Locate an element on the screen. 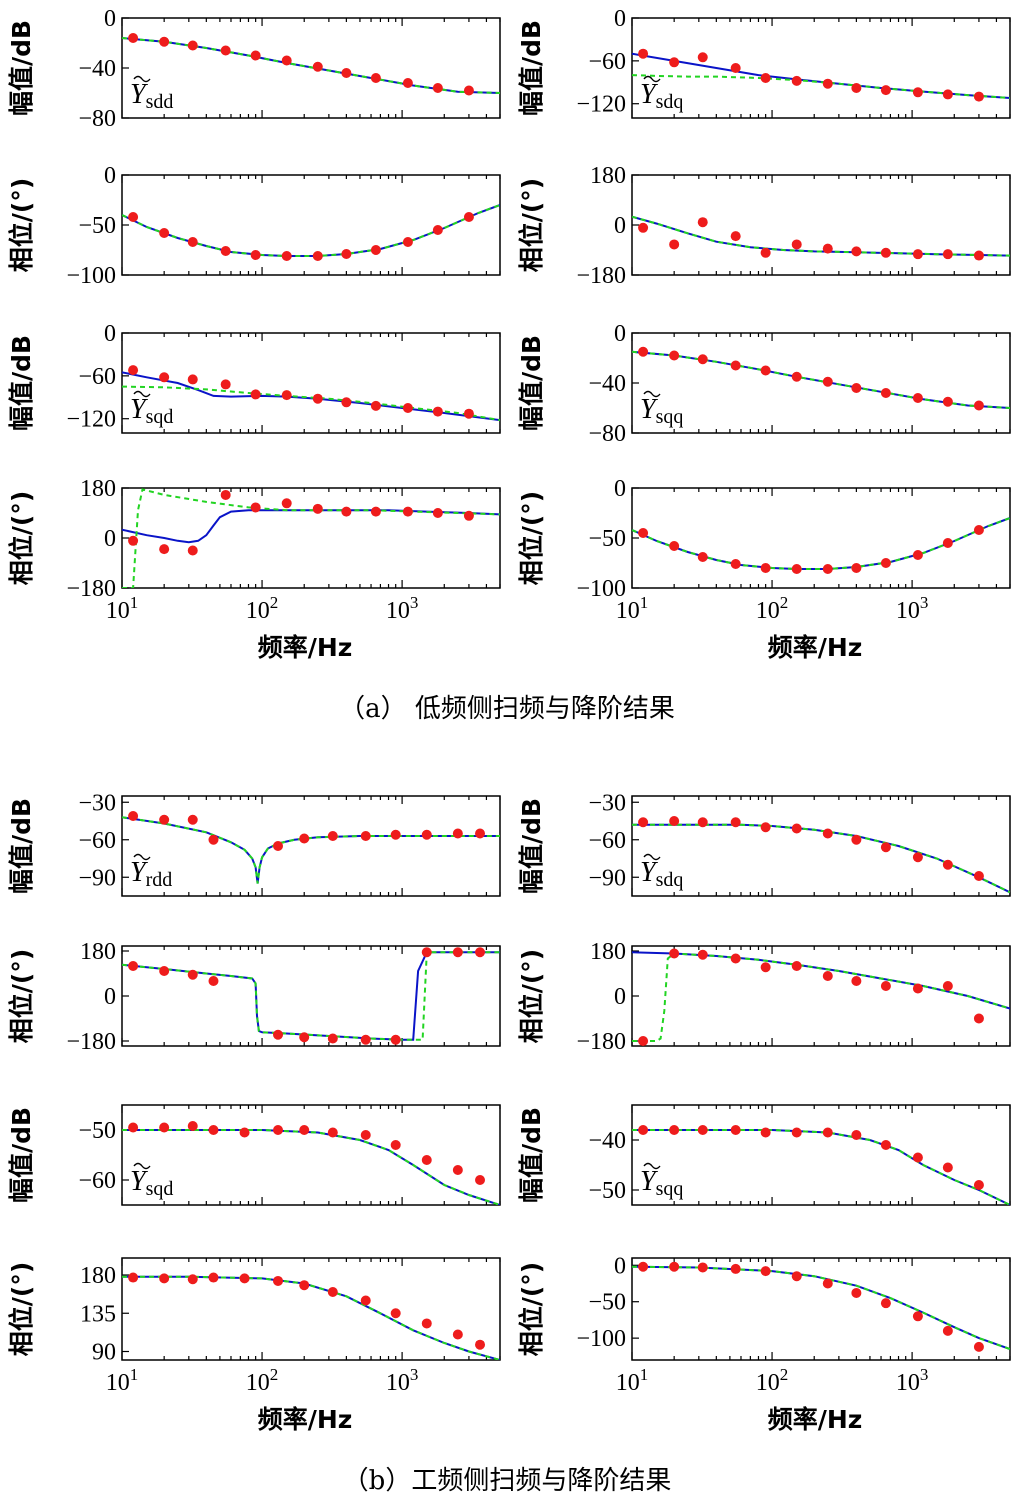 The height and width of the screenshot is (1497, 1014). y-tick-label: 135 is located at coordinates (98, 1314).